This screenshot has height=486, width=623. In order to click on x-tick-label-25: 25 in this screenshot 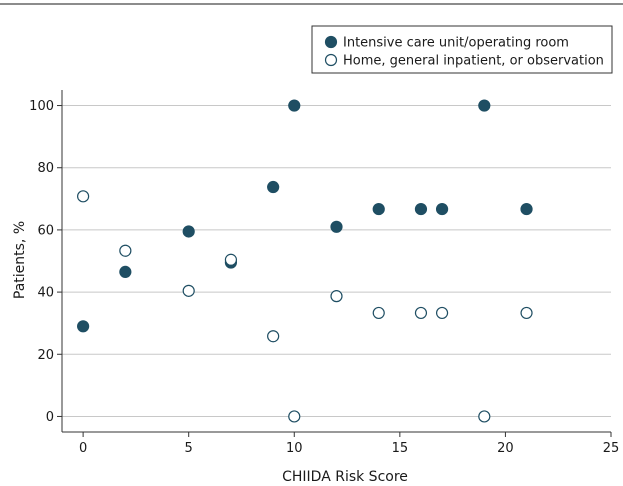, I will do `click(611, 448)`.